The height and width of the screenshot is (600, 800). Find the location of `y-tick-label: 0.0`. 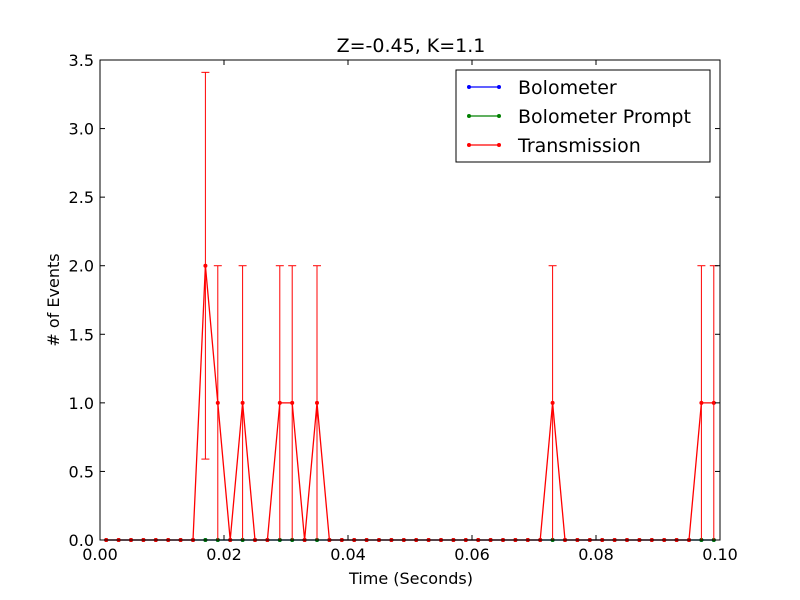

y-tick-label: 0.0 is located at coordinates (81, 540).